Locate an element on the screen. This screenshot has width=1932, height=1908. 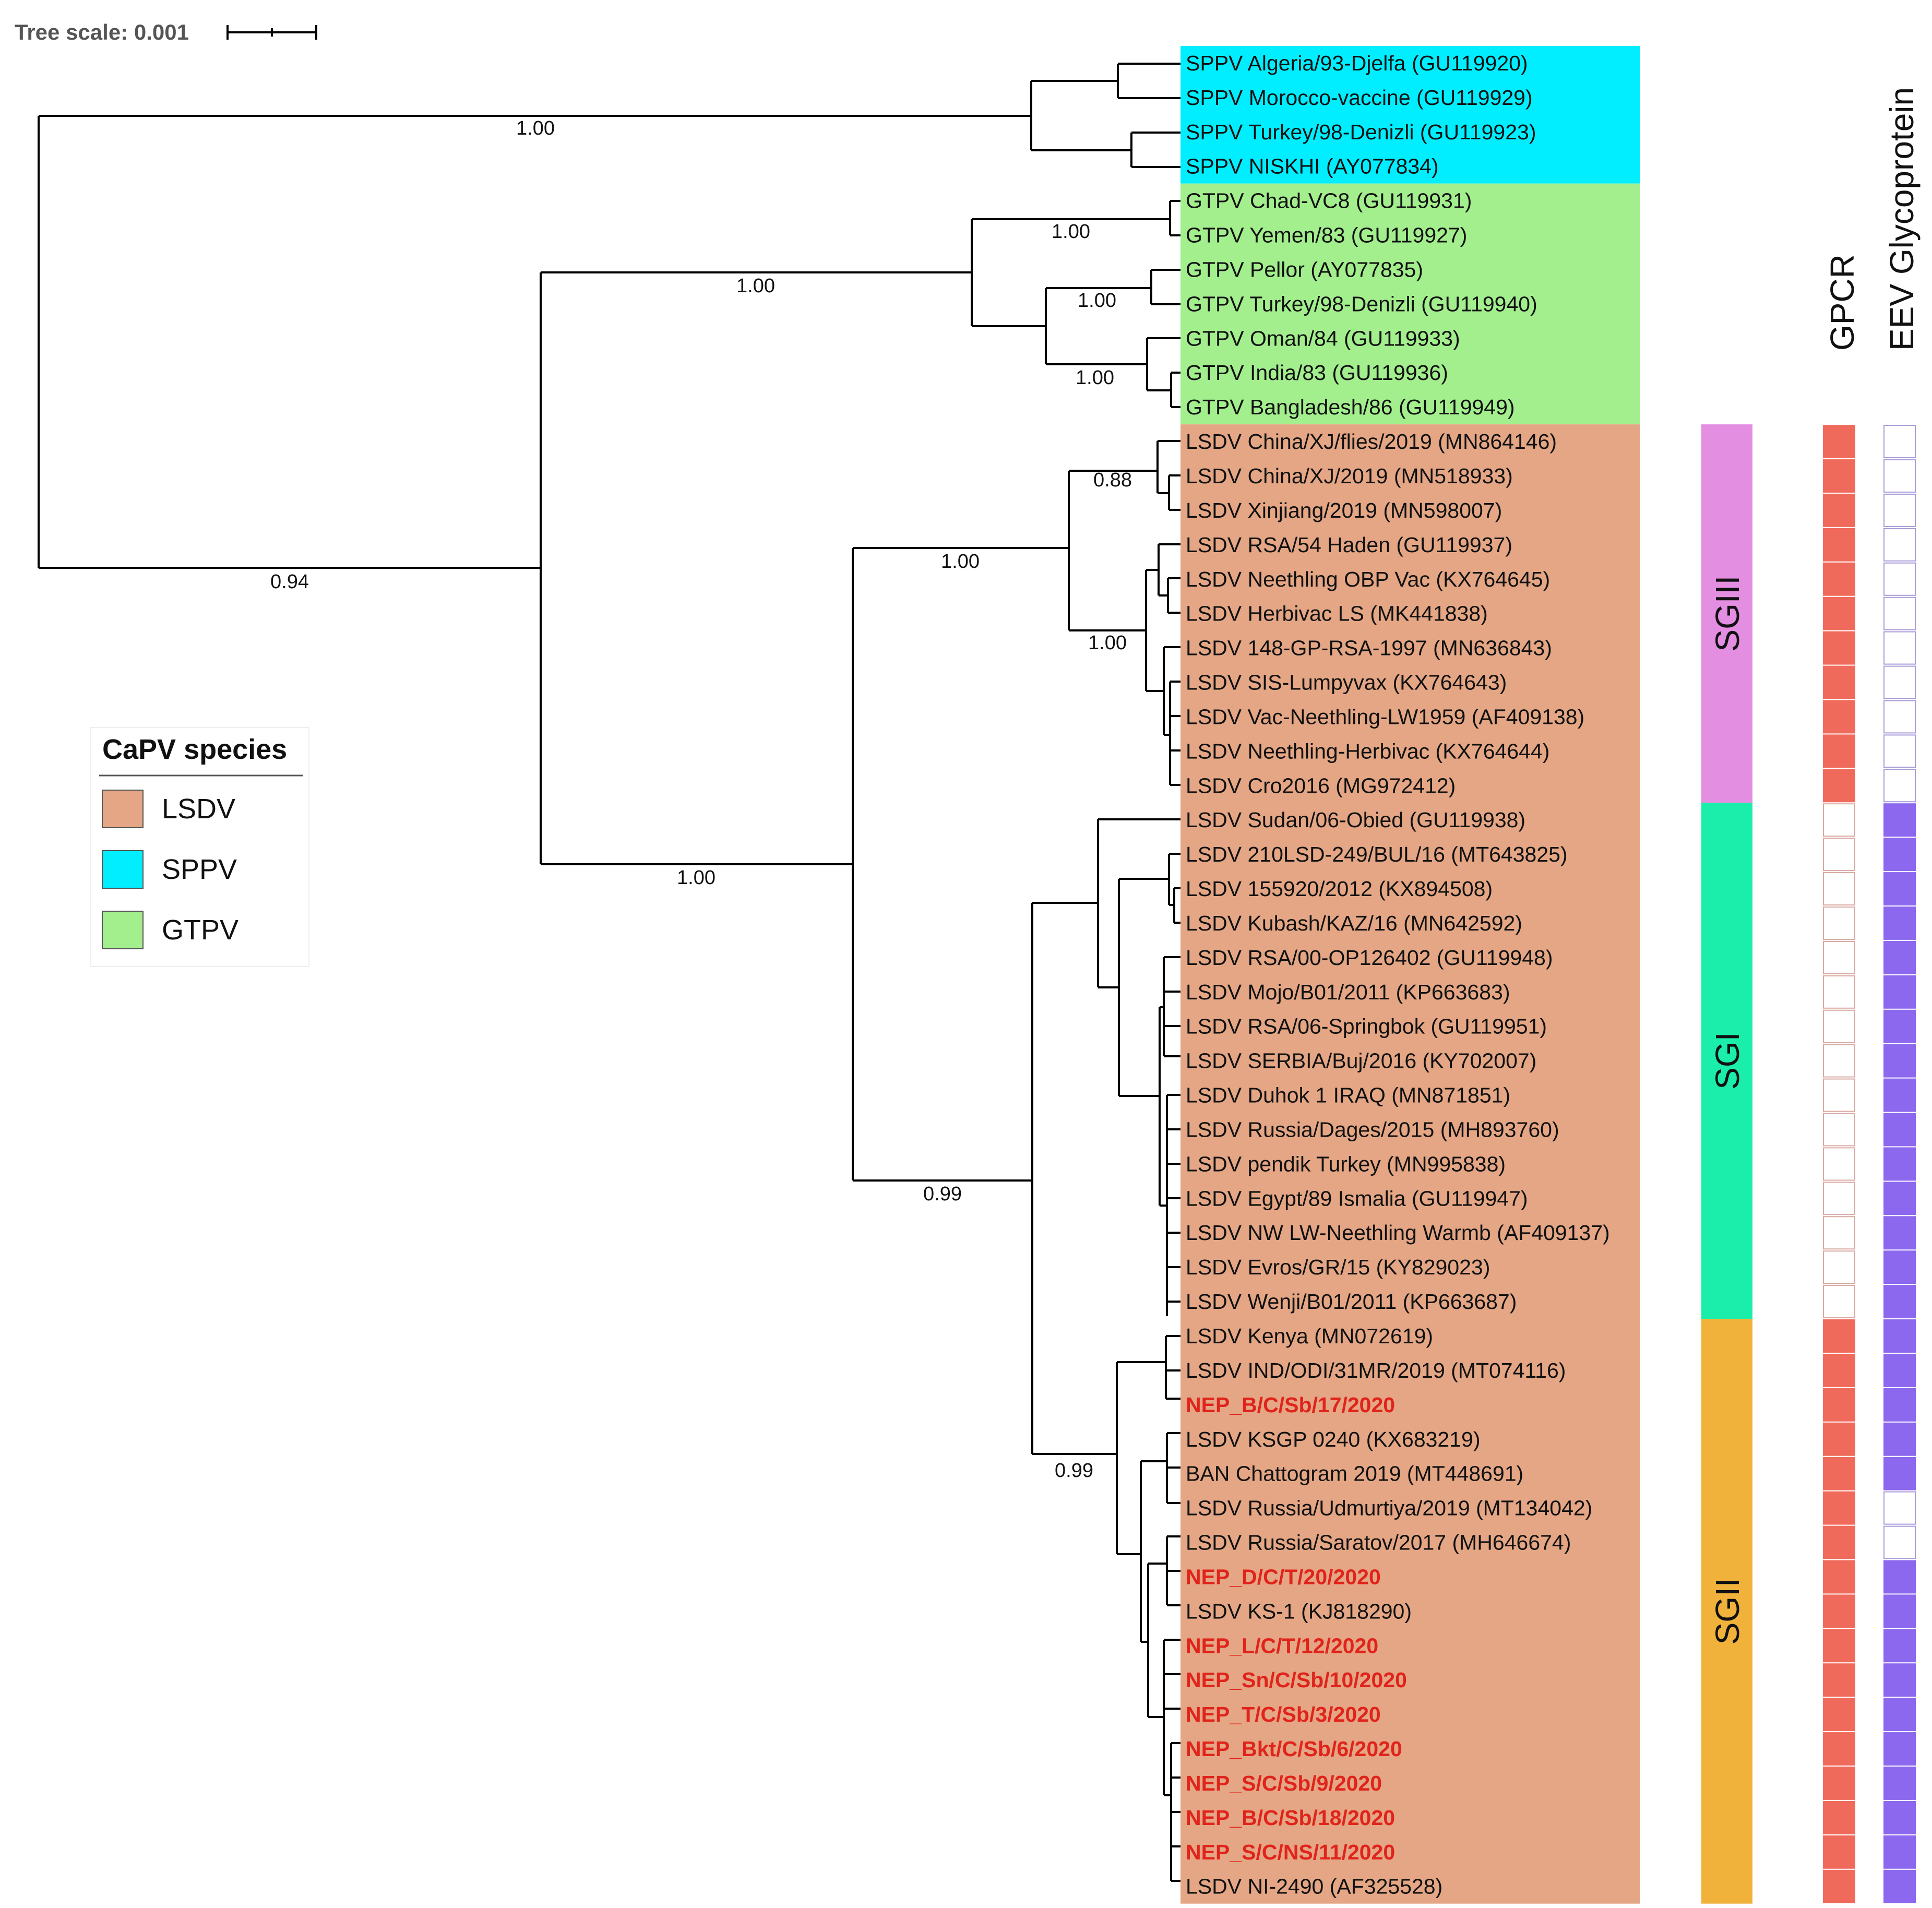
legend-label-lsdv: LSDV is located at coordinates (198, 809).